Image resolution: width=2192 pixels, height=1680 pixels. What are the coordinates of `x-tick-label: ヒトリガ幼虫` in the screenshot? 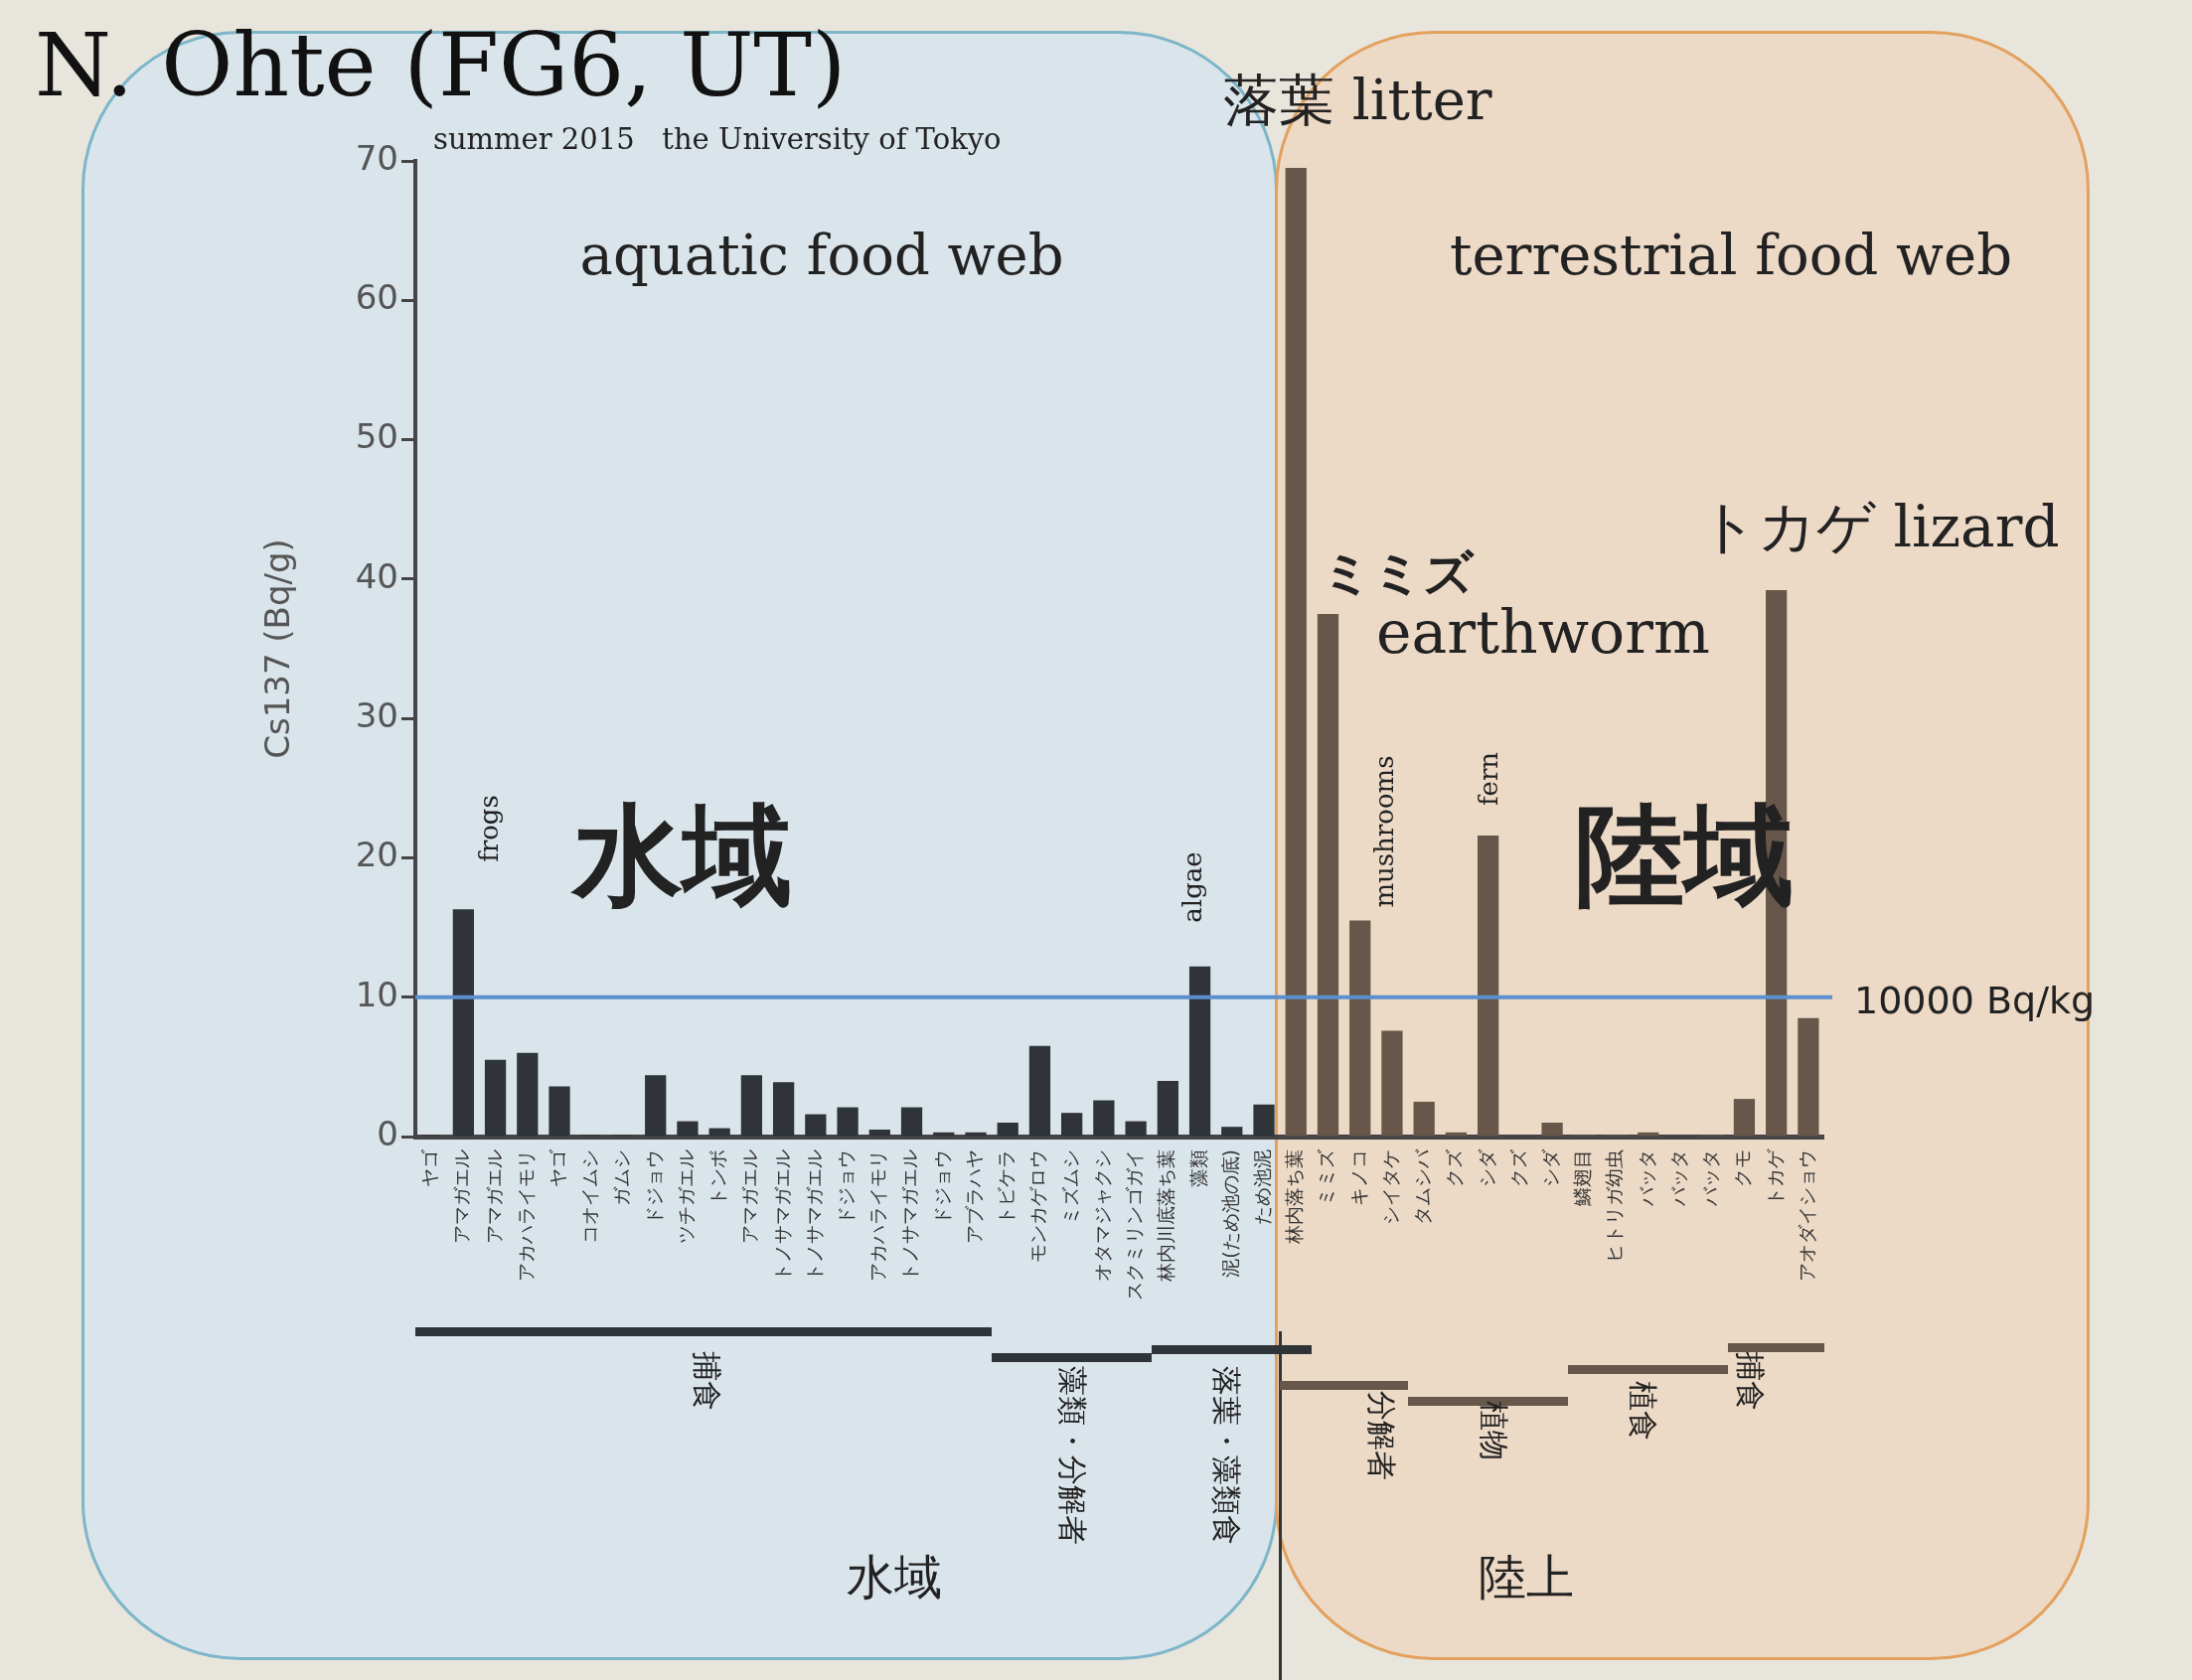 It's located at (1615, 1206).